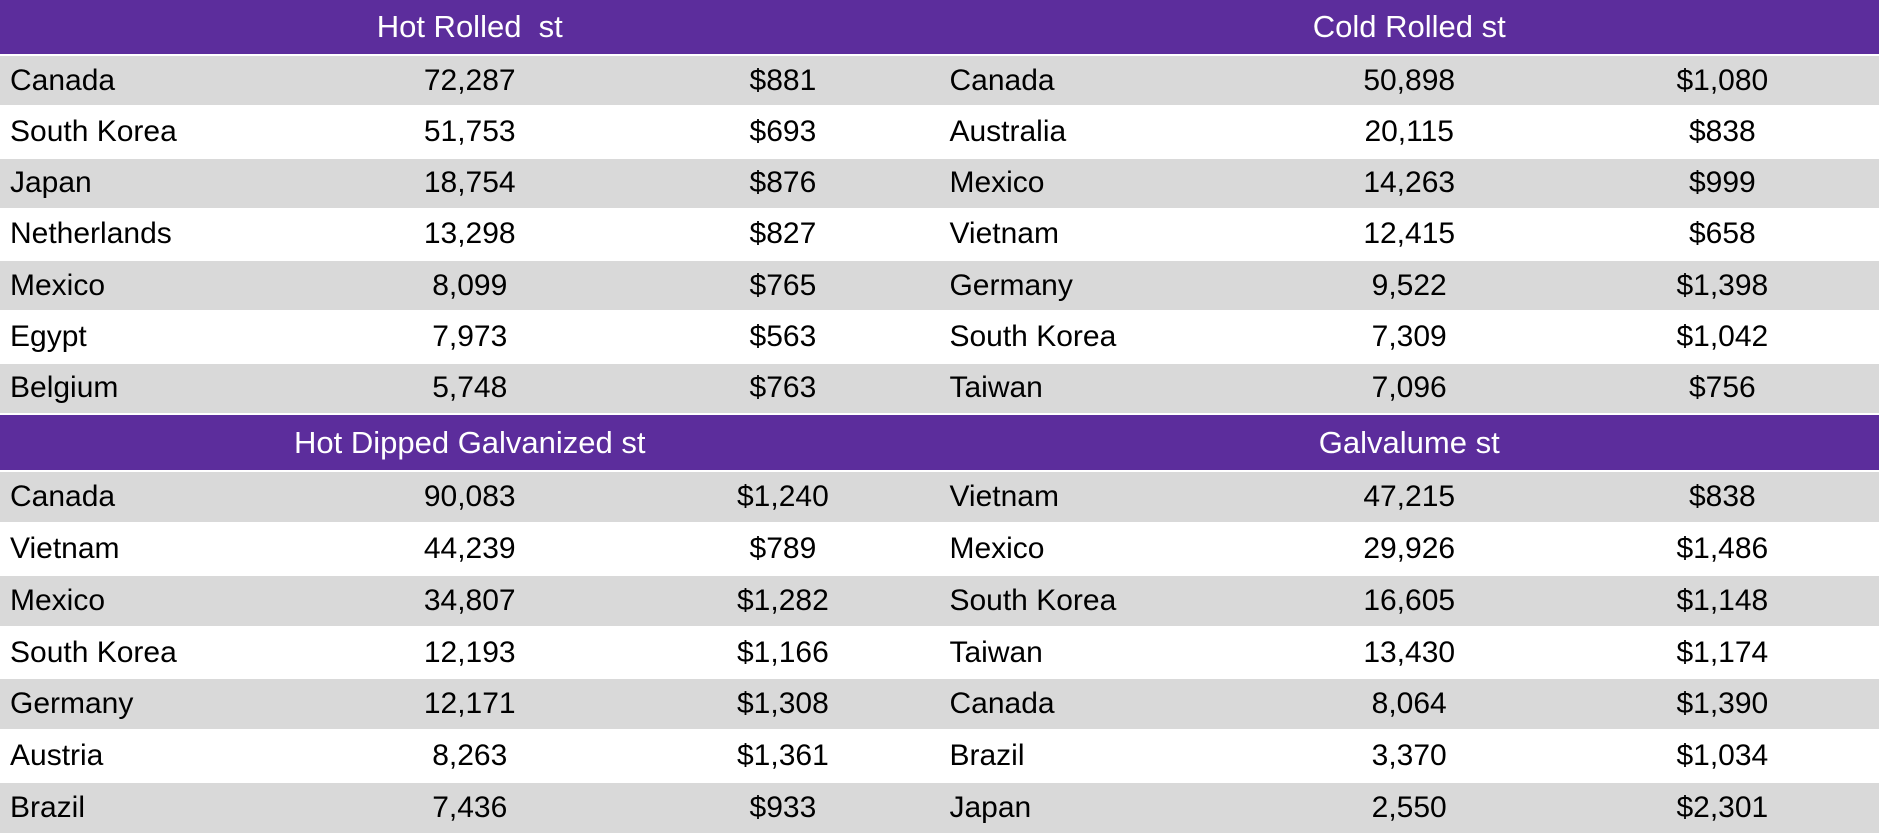 The image size is (1879, 833). I want to click on country-cell: Egypt, so click(48, 337).